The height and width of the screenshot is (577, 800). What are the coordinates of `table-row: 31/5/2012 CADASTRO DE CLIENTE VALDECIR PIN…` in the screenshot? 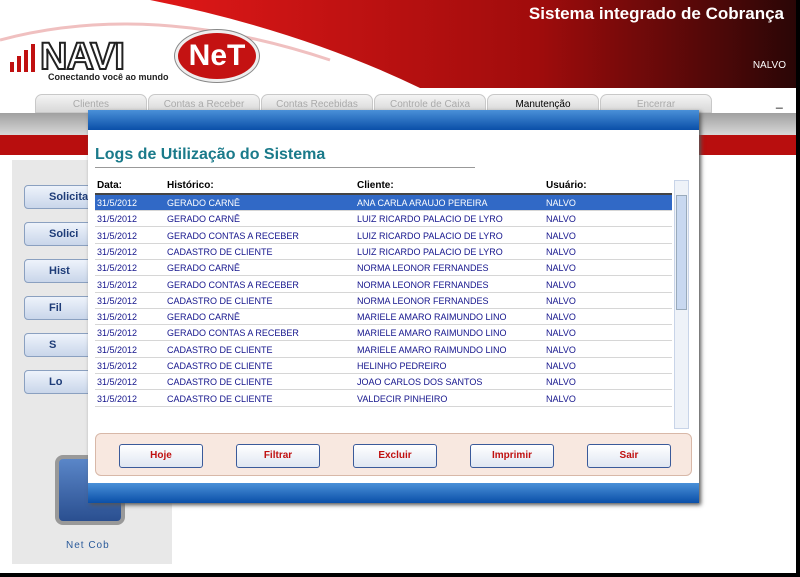 It's located at (383, 399).